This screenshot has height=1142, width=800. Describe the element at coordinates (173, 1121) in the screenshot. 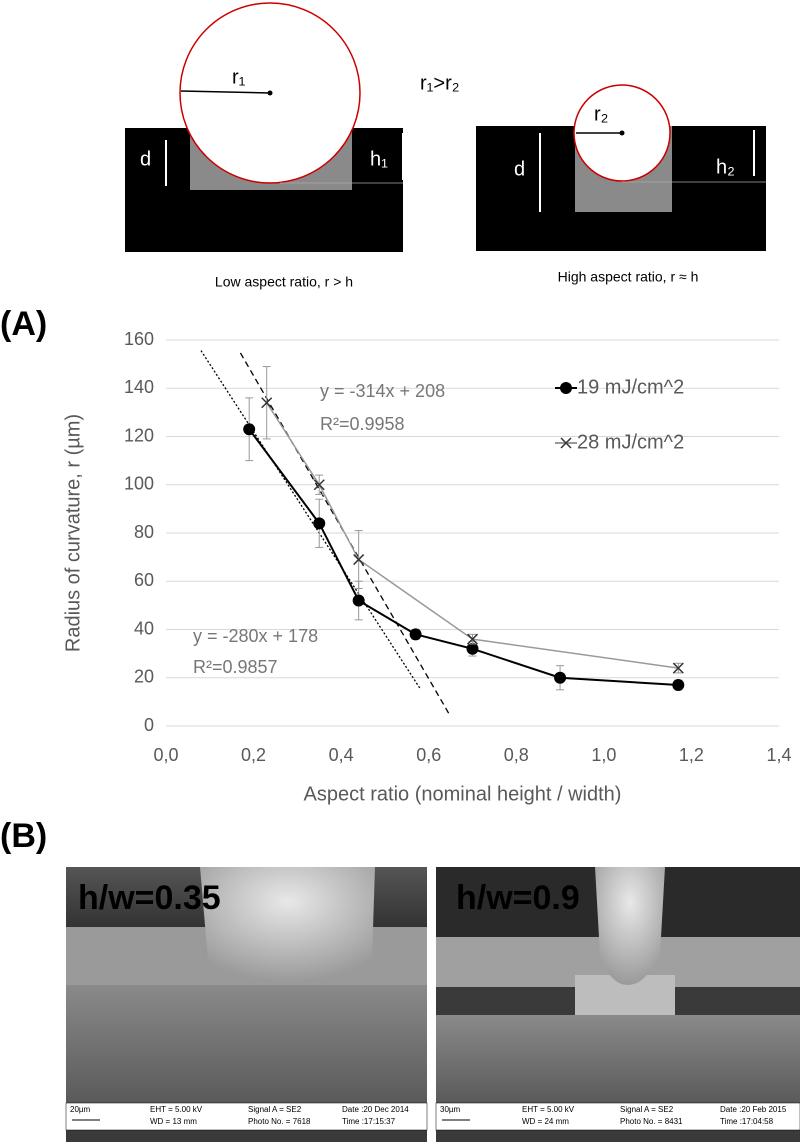

I see `wd: WD = 13 mm` at that location.